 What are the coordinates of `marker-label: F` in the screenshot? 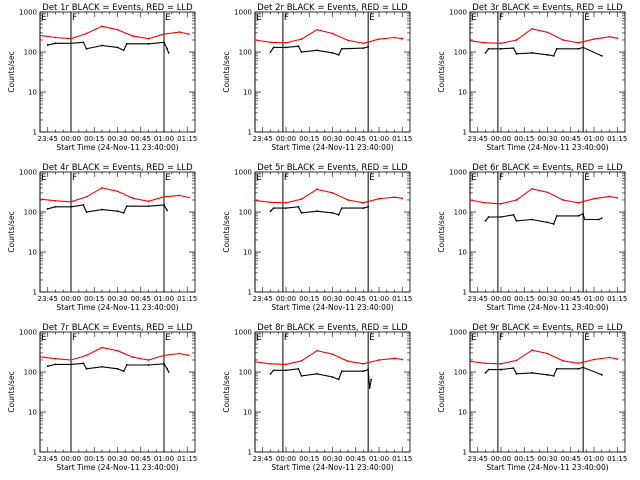 It's located at (501, 18).